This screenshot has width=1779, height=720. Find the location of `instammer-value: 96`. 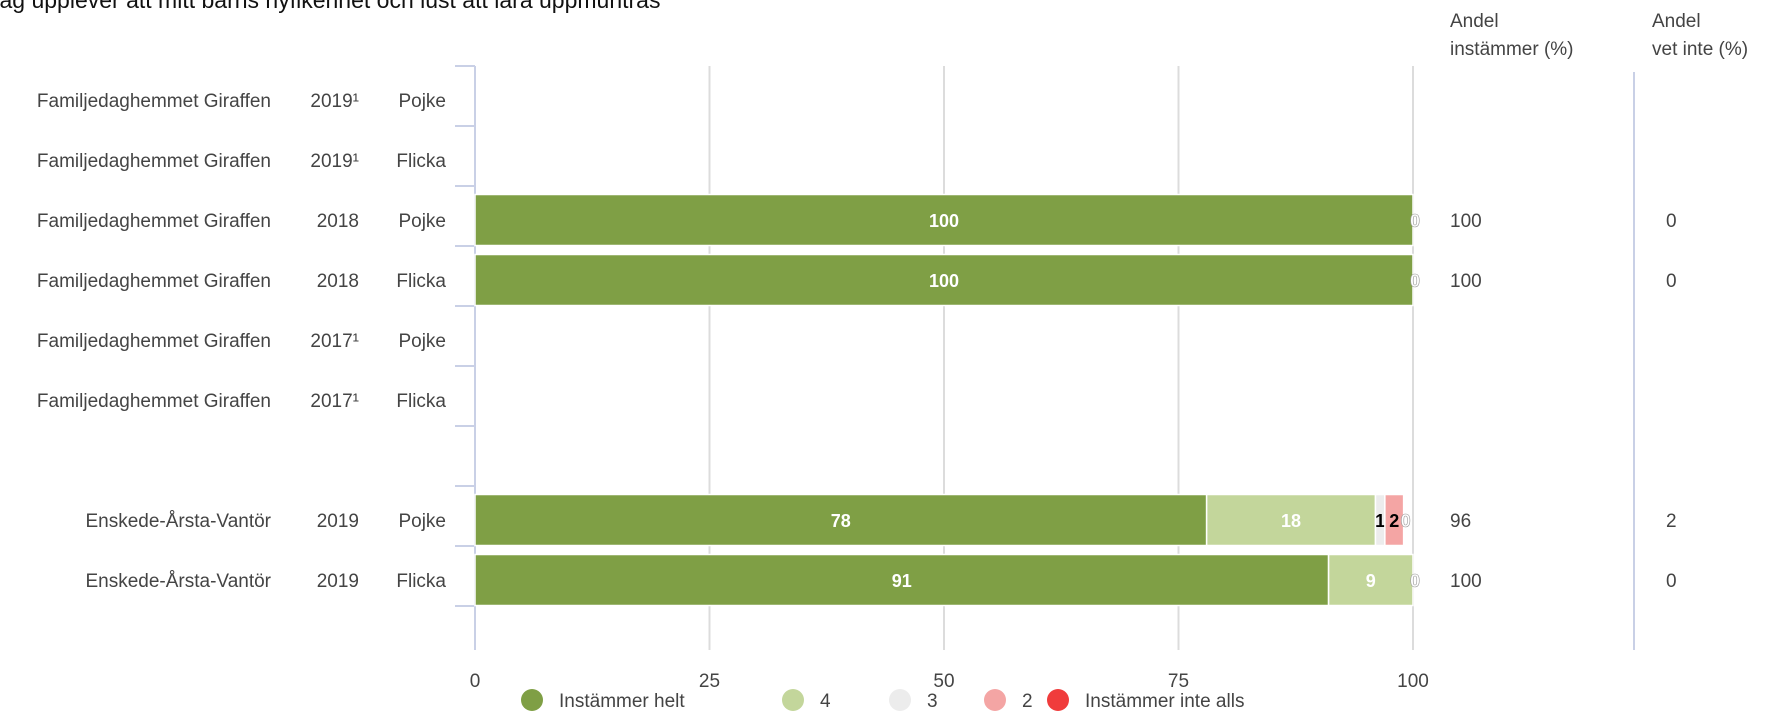

instammer-value: 96 is located at coordinates (1460, 521).